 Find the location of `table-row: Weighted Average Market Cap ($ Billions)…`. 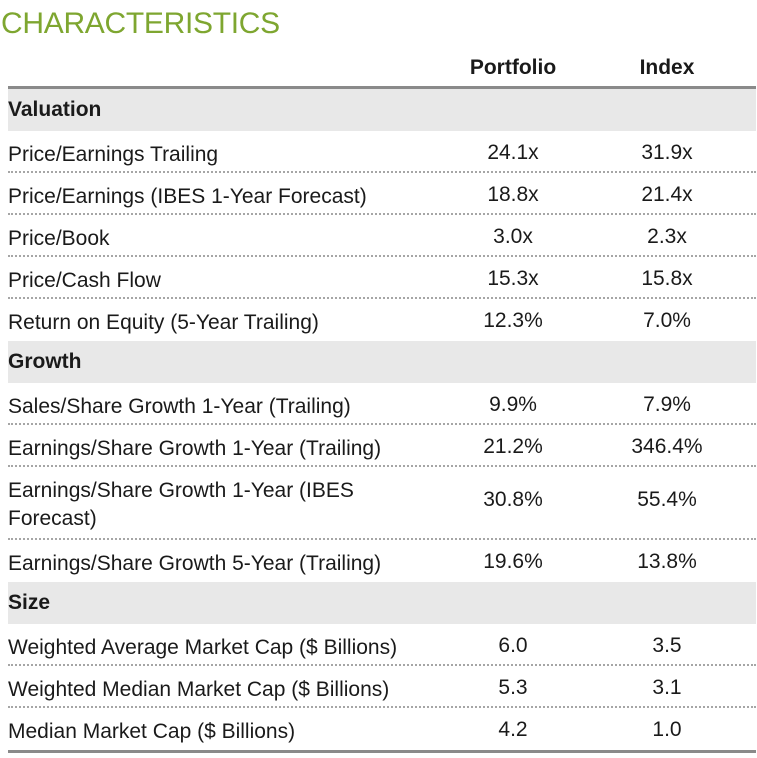

table-row: Weighted Average Market Cap ($ Billions)… is located at coordinates (382, 645).